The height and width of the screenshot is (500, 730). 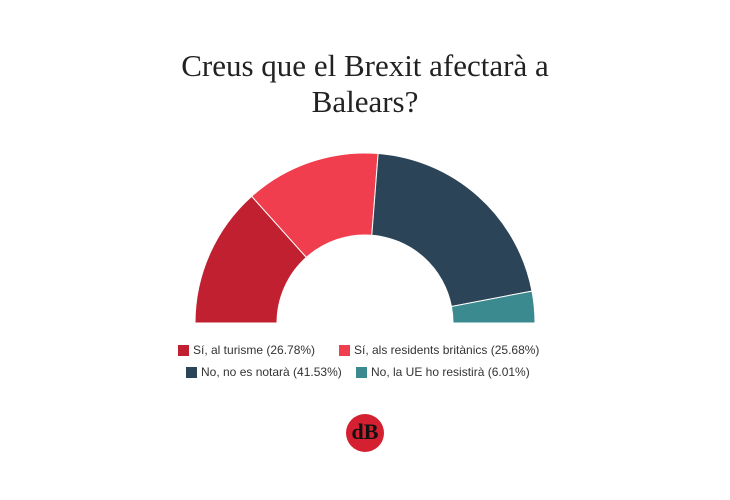 I want to click on legend-label: Sí, al turisme (26.78%), so click(x=254, y=350).